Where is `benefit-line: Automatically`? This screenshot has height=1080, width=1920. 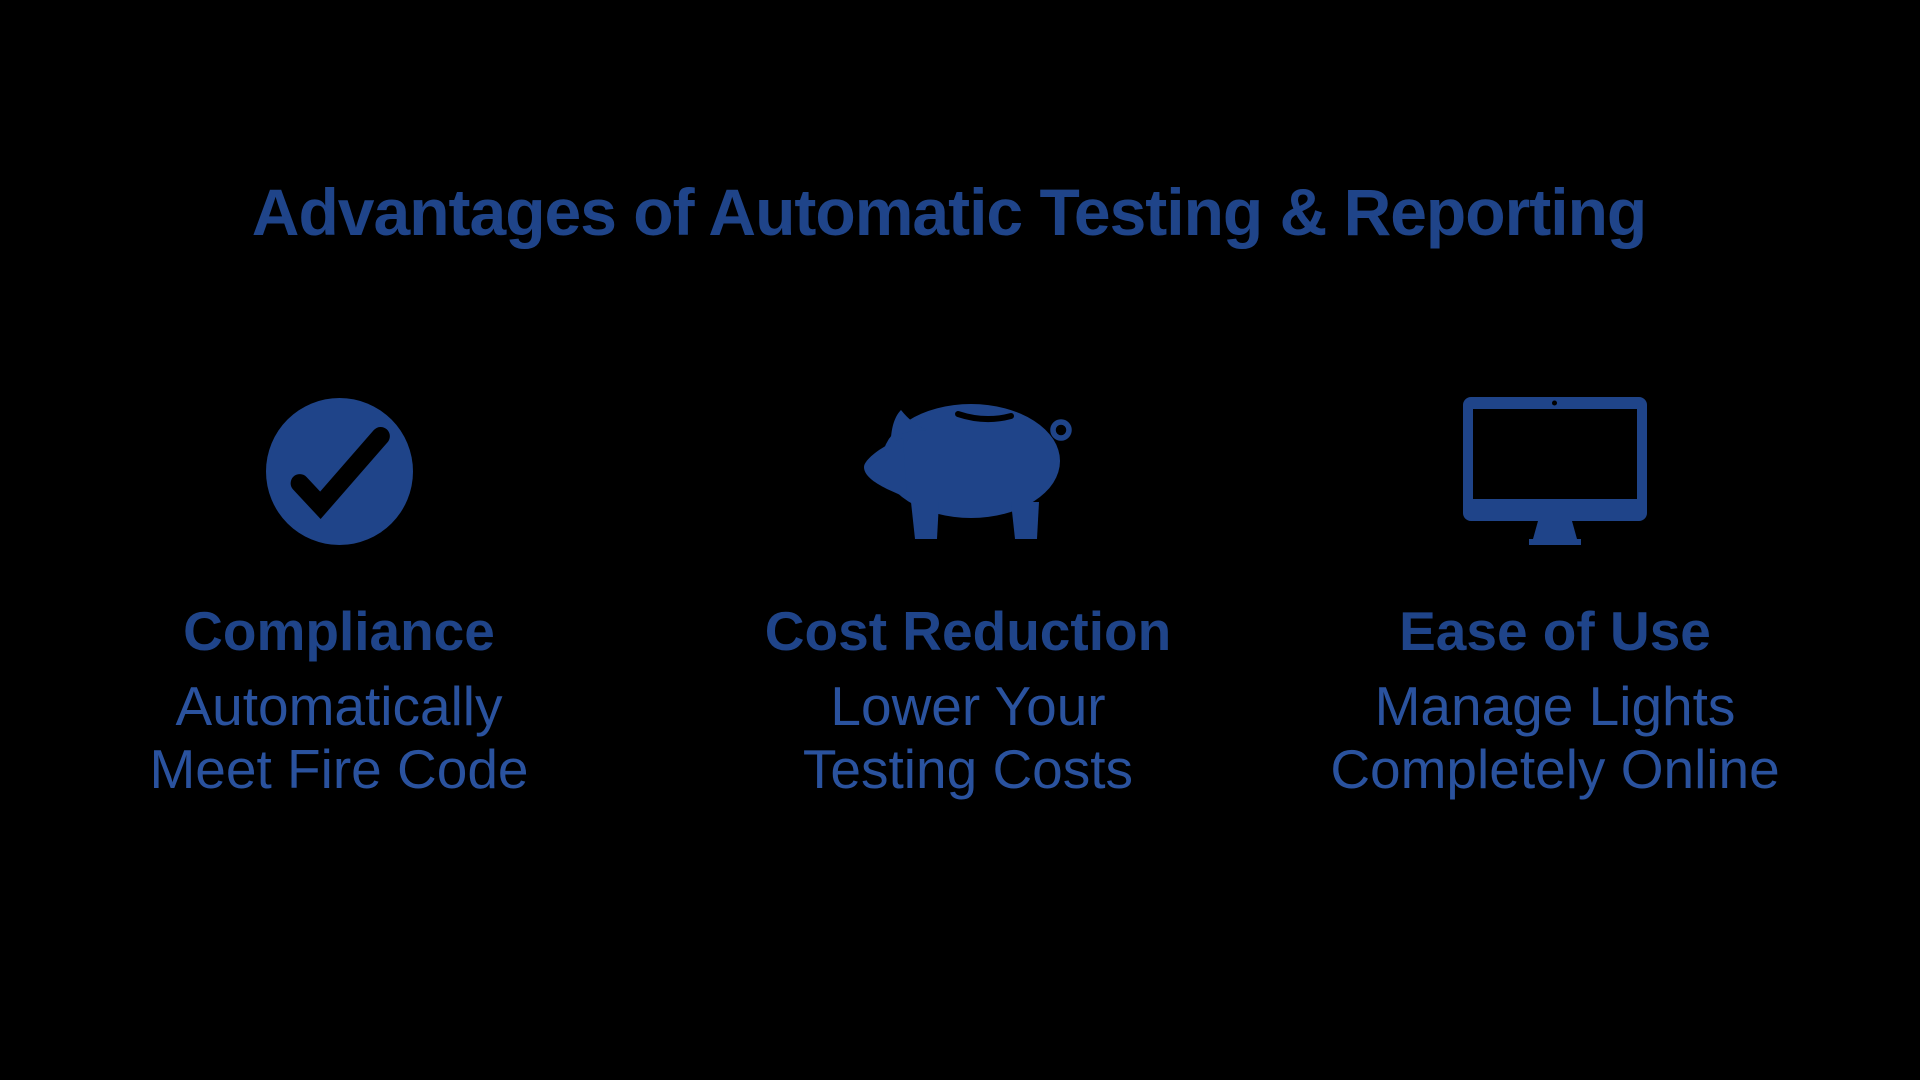
benefit-line: Automatically is located at coordinates (339, 706).